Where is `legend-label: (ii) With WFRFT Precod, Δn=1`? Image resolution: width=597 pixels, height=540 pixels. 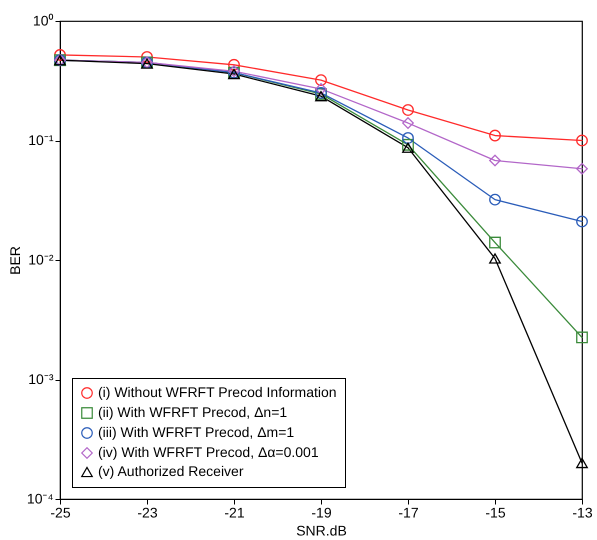 legend-label: (ii) With WFRFT Precod, Δn=1 is located at coordinates (193, 412).